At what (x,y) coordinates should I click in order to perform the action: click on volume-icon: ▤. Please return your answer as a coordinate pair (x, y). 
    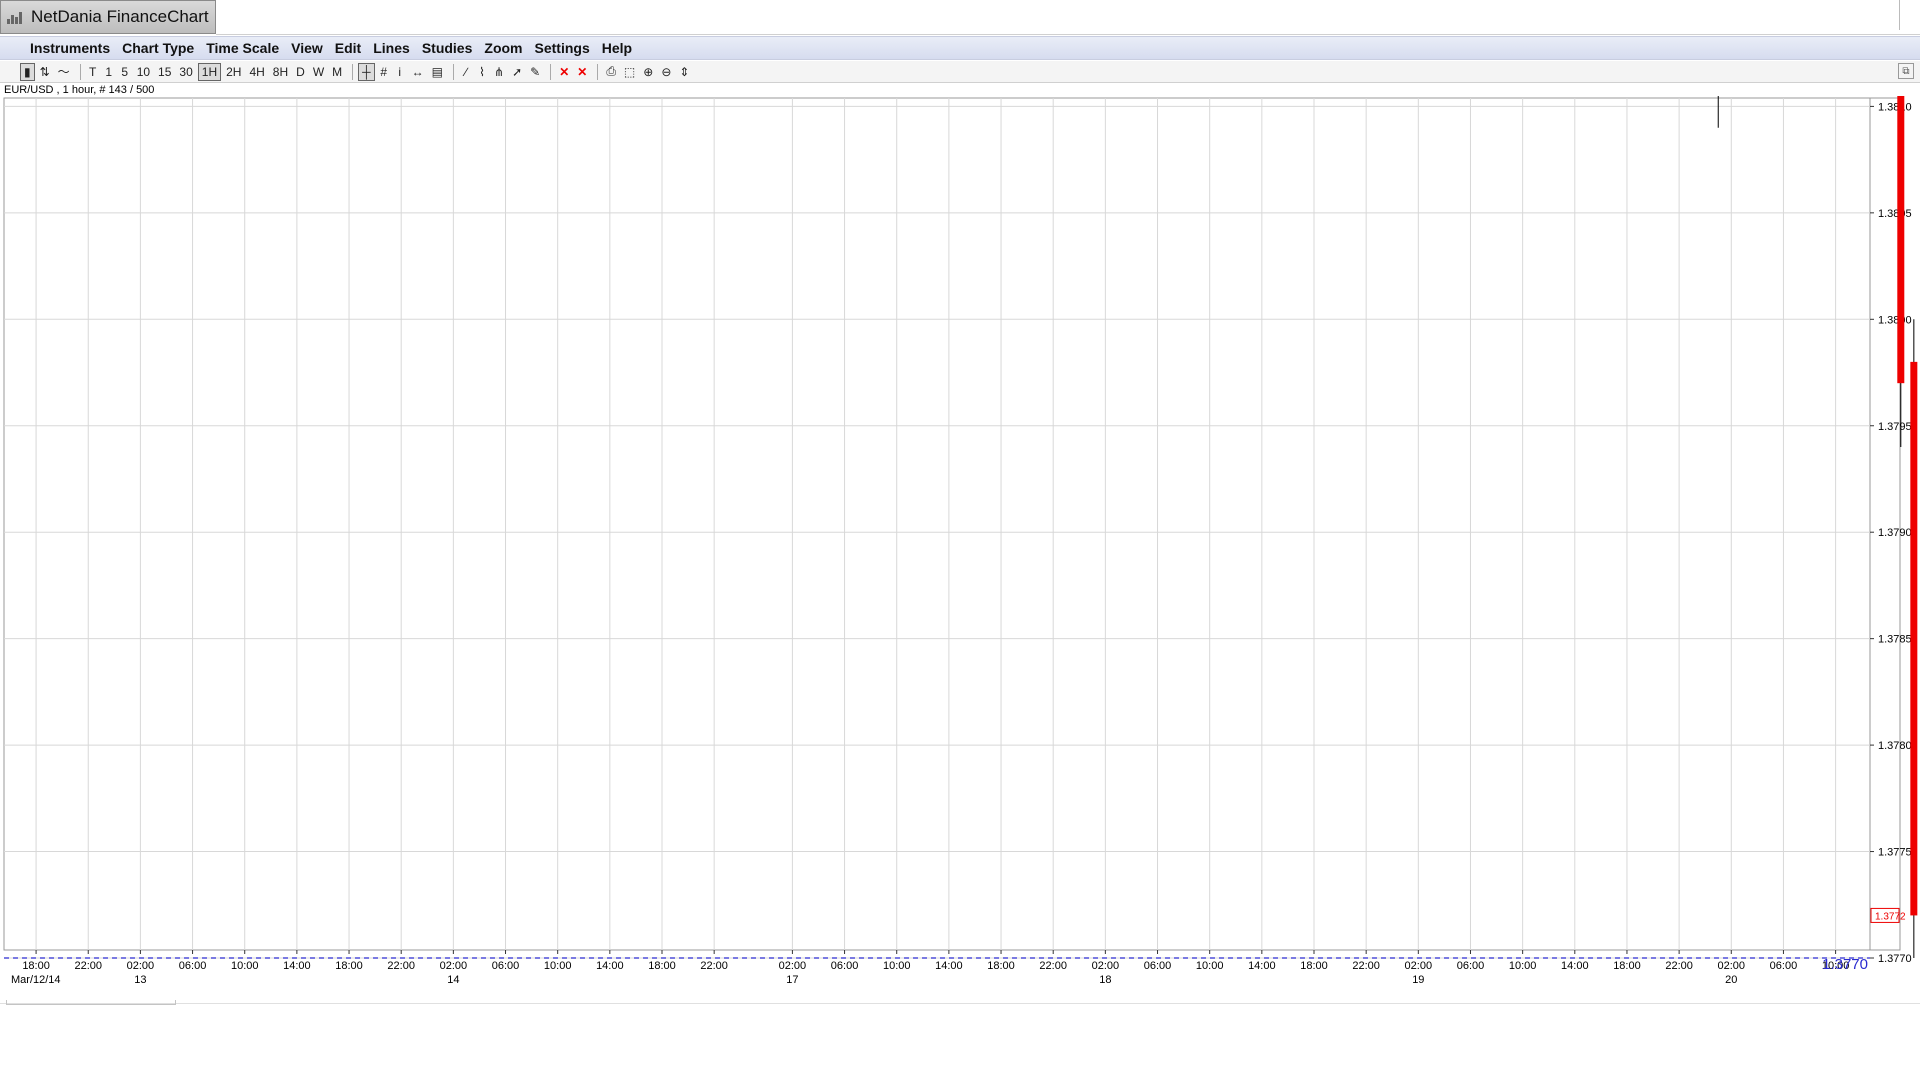
    Looking at the image, I should click on (437, 71).